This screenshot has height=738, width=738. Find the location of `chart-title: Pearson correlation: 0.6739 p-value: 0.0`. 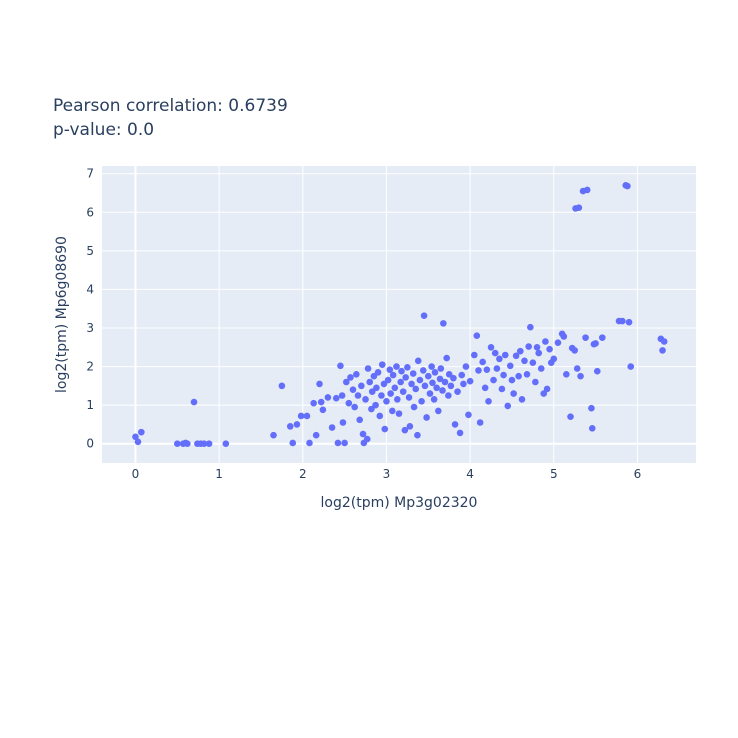

chart-title: Pearson correlation: 0.6739 p-value: 0.0 is located at coordinates (170, 118).